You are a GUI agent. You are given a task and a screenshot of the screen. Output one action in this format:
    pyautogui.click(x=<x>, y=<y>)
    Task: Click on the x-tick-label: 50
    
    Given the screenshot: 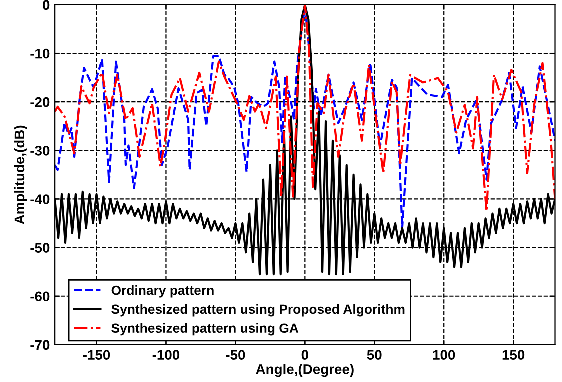 What is the action you would take?
    pyautogui.click(x=374, y=355)
    